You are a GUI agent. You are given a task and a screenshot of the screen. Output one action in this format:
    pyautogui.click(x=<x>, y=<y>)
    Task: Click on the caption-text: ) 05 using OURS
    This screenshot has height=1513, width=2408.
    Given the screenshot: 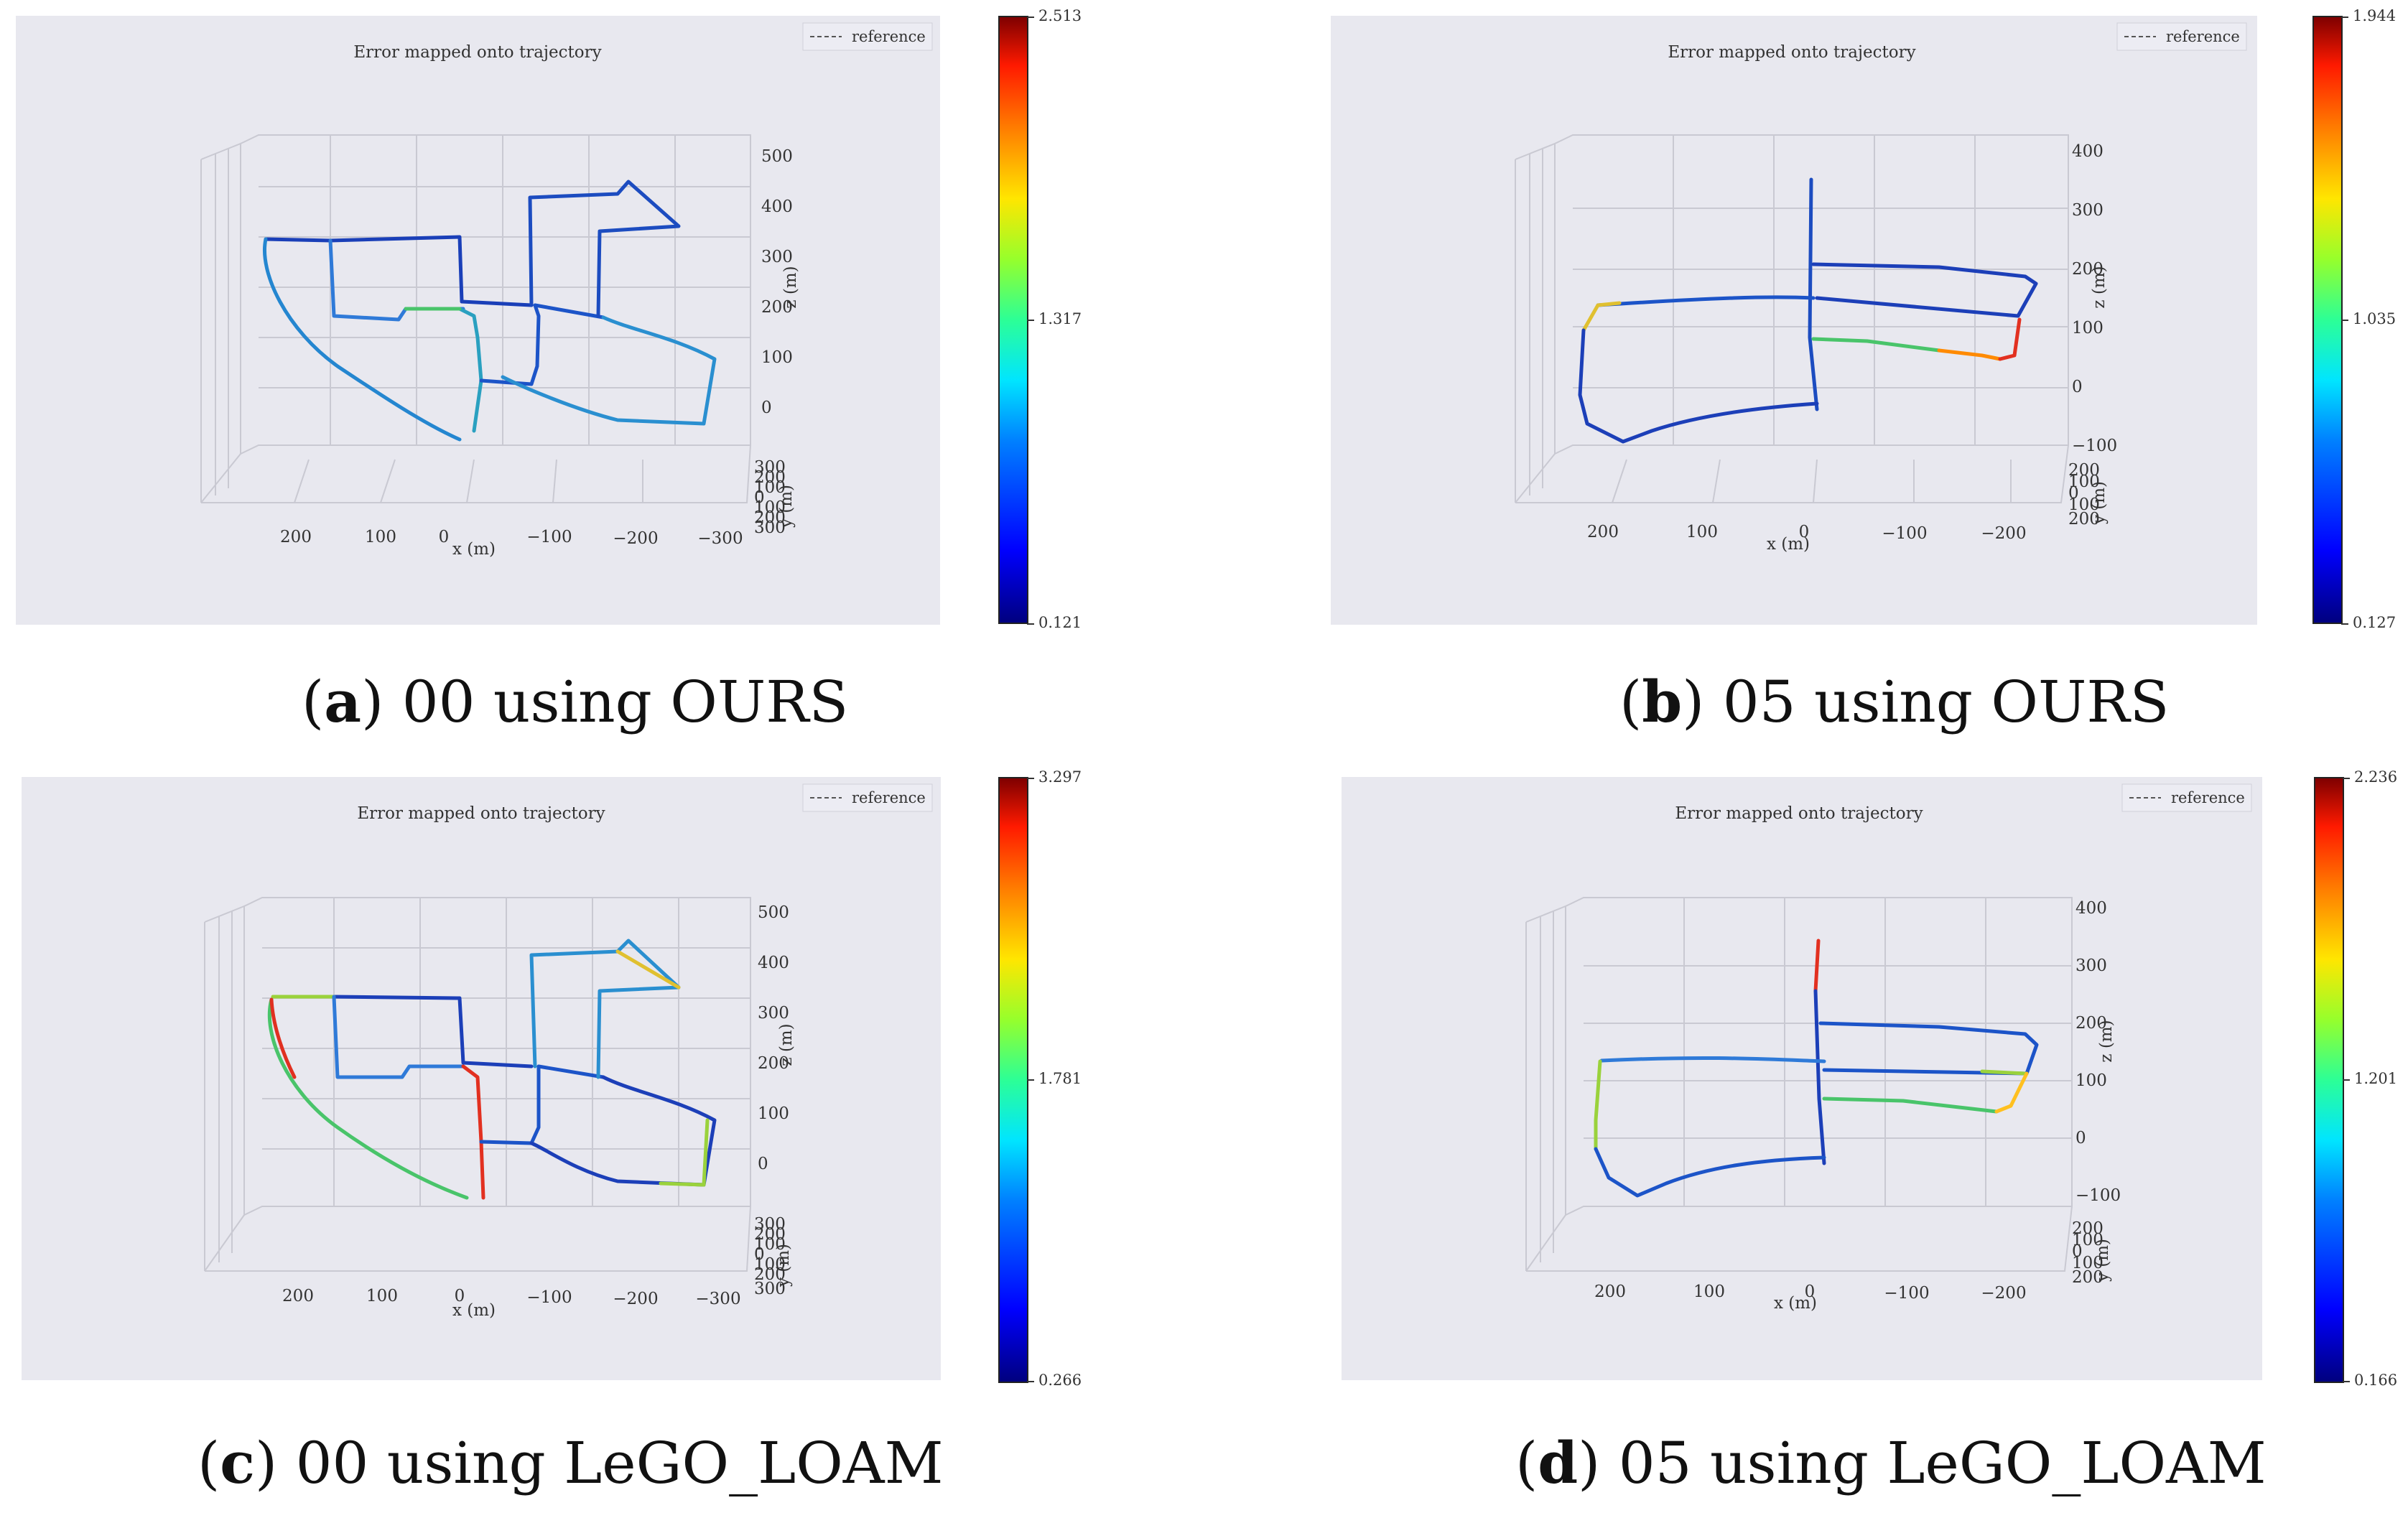 What is the action you would take?
    pyautogui.click(x=1926, y=702)
    